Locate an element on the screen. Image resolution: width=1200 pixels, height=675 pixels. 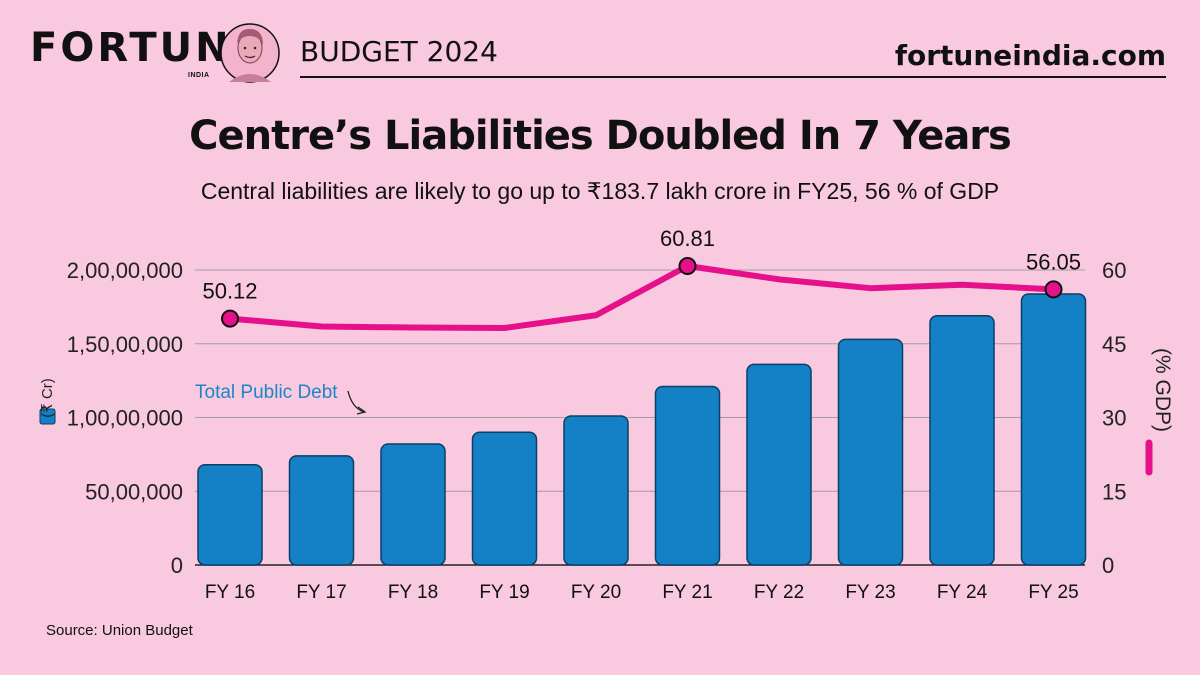
budget-label: BUDGET 2024 is located at coordinates (399, 51).